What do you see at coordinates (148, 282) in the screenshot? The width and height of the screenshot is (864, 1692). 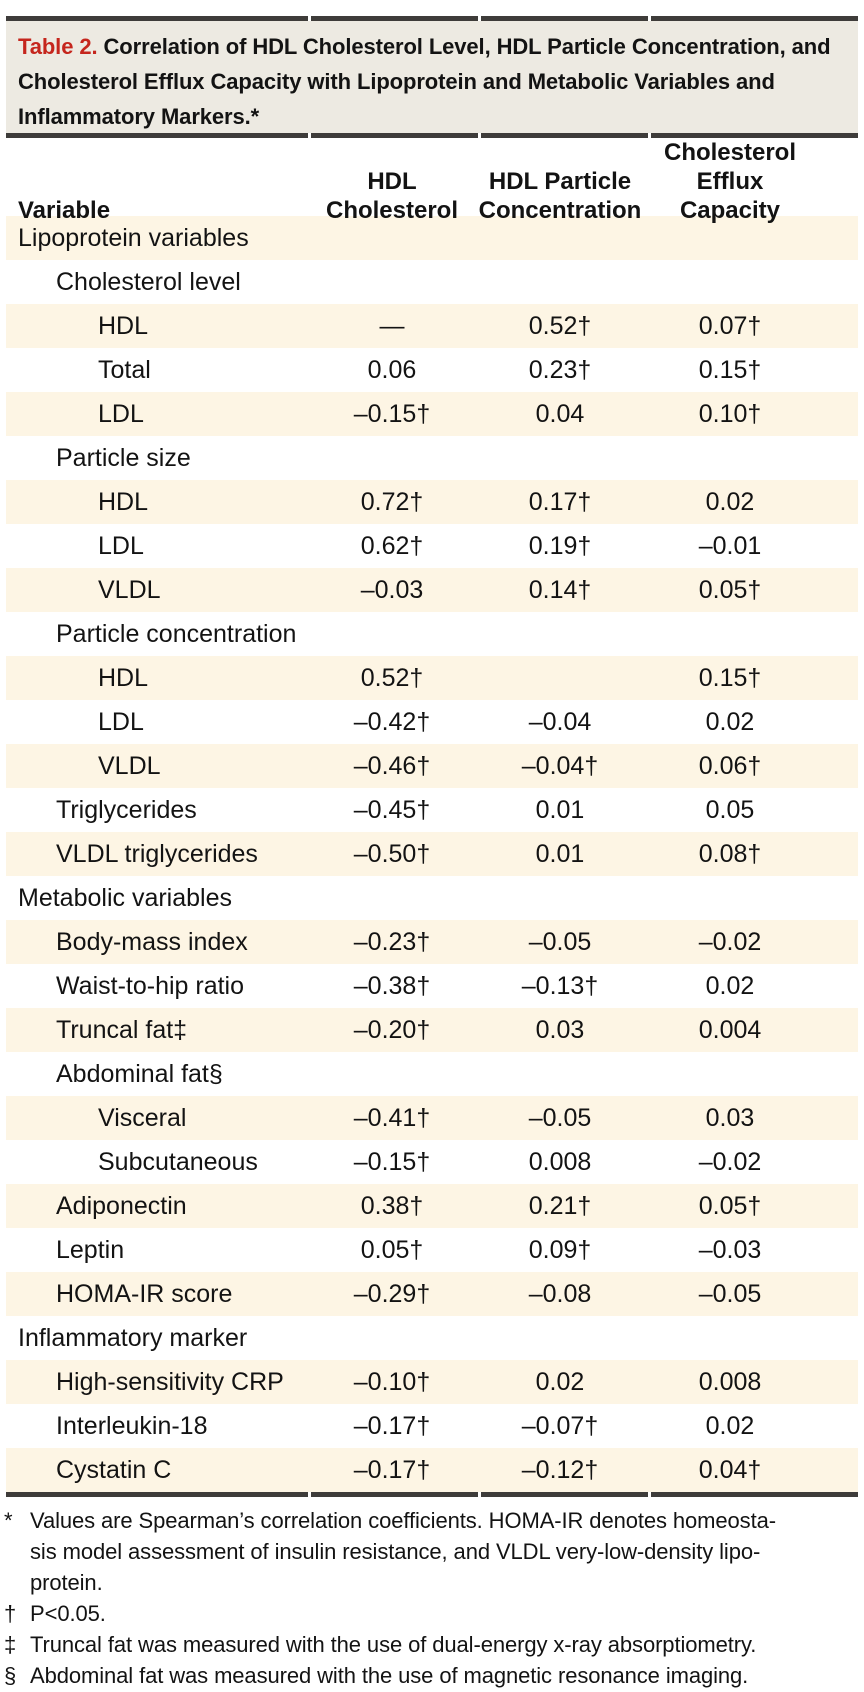 I see `row-label: Cholesterol level` at bounding box center [148, 282].